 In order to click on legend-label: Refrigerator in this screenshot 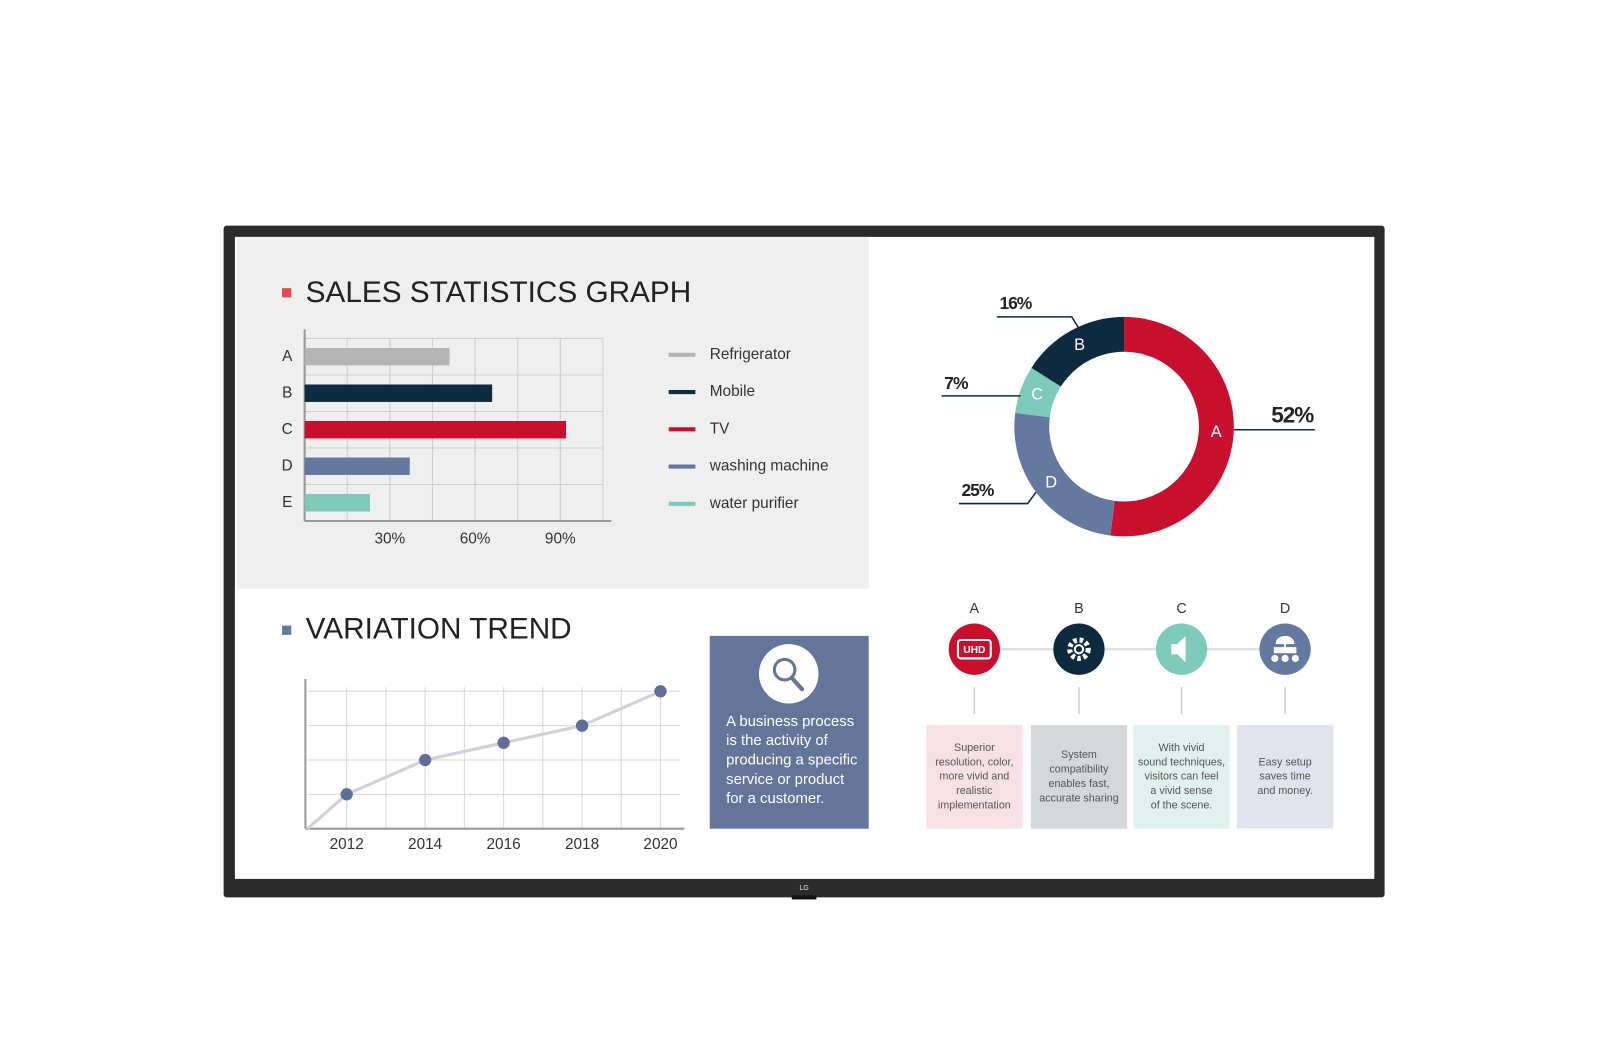, I will do `click(750, 354)`.